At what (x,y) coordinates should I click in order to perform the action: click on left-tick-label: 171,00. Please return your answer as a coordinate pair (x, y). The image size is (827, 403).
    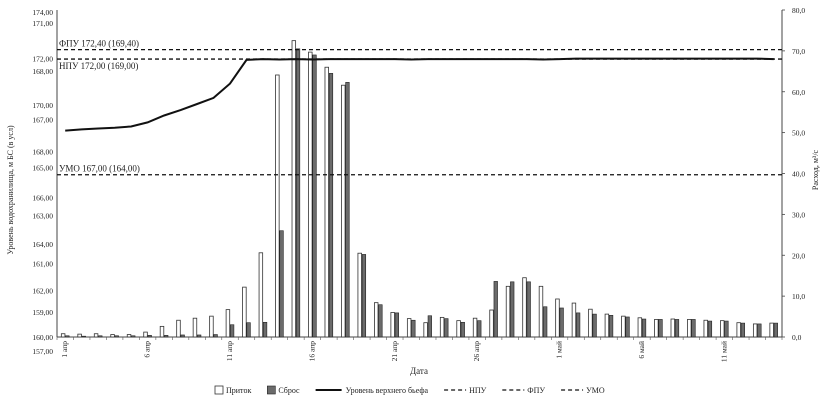
    Looking at the image, I should click on (42, 23).